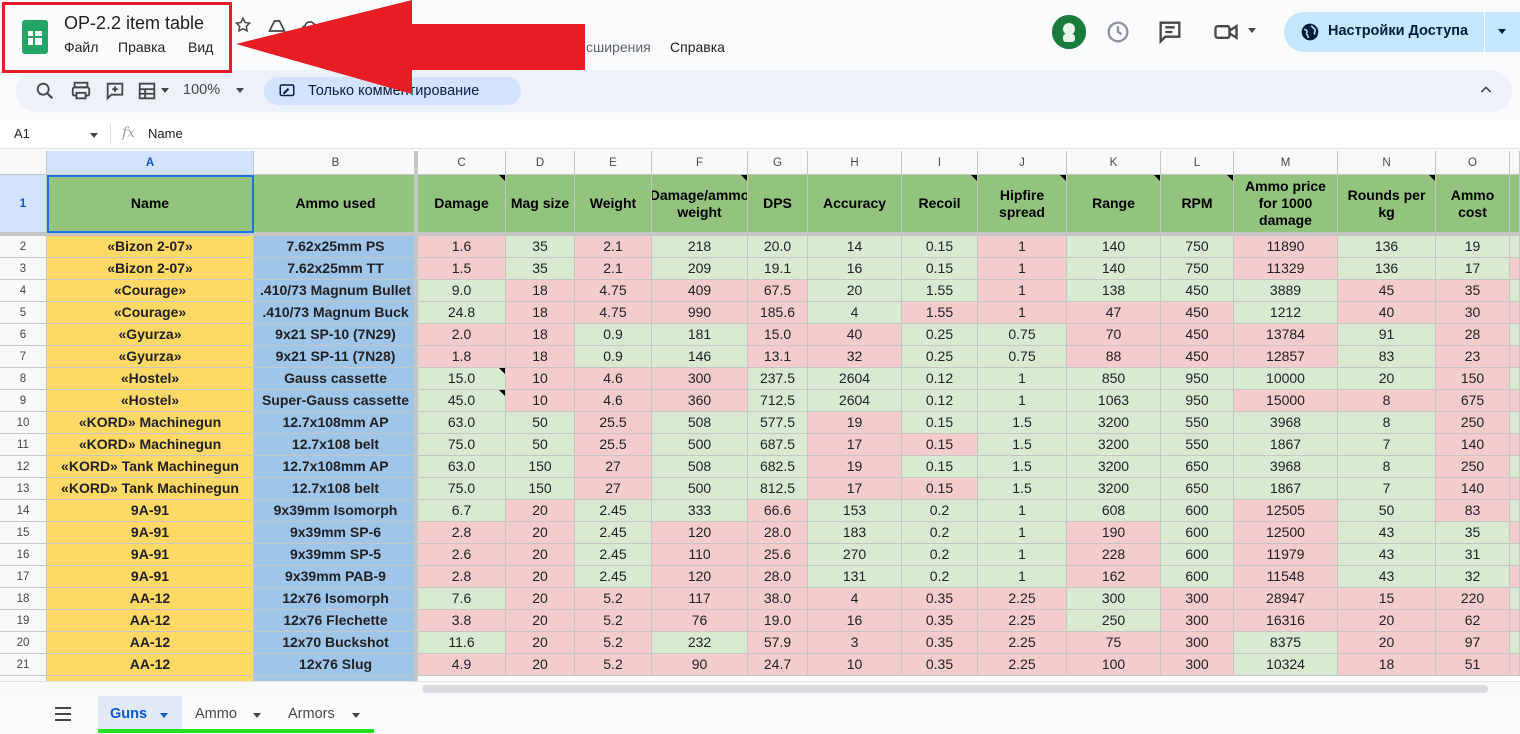 The image size is (1520, 734). I want to click on table-cell: 153, so click(855, 511).